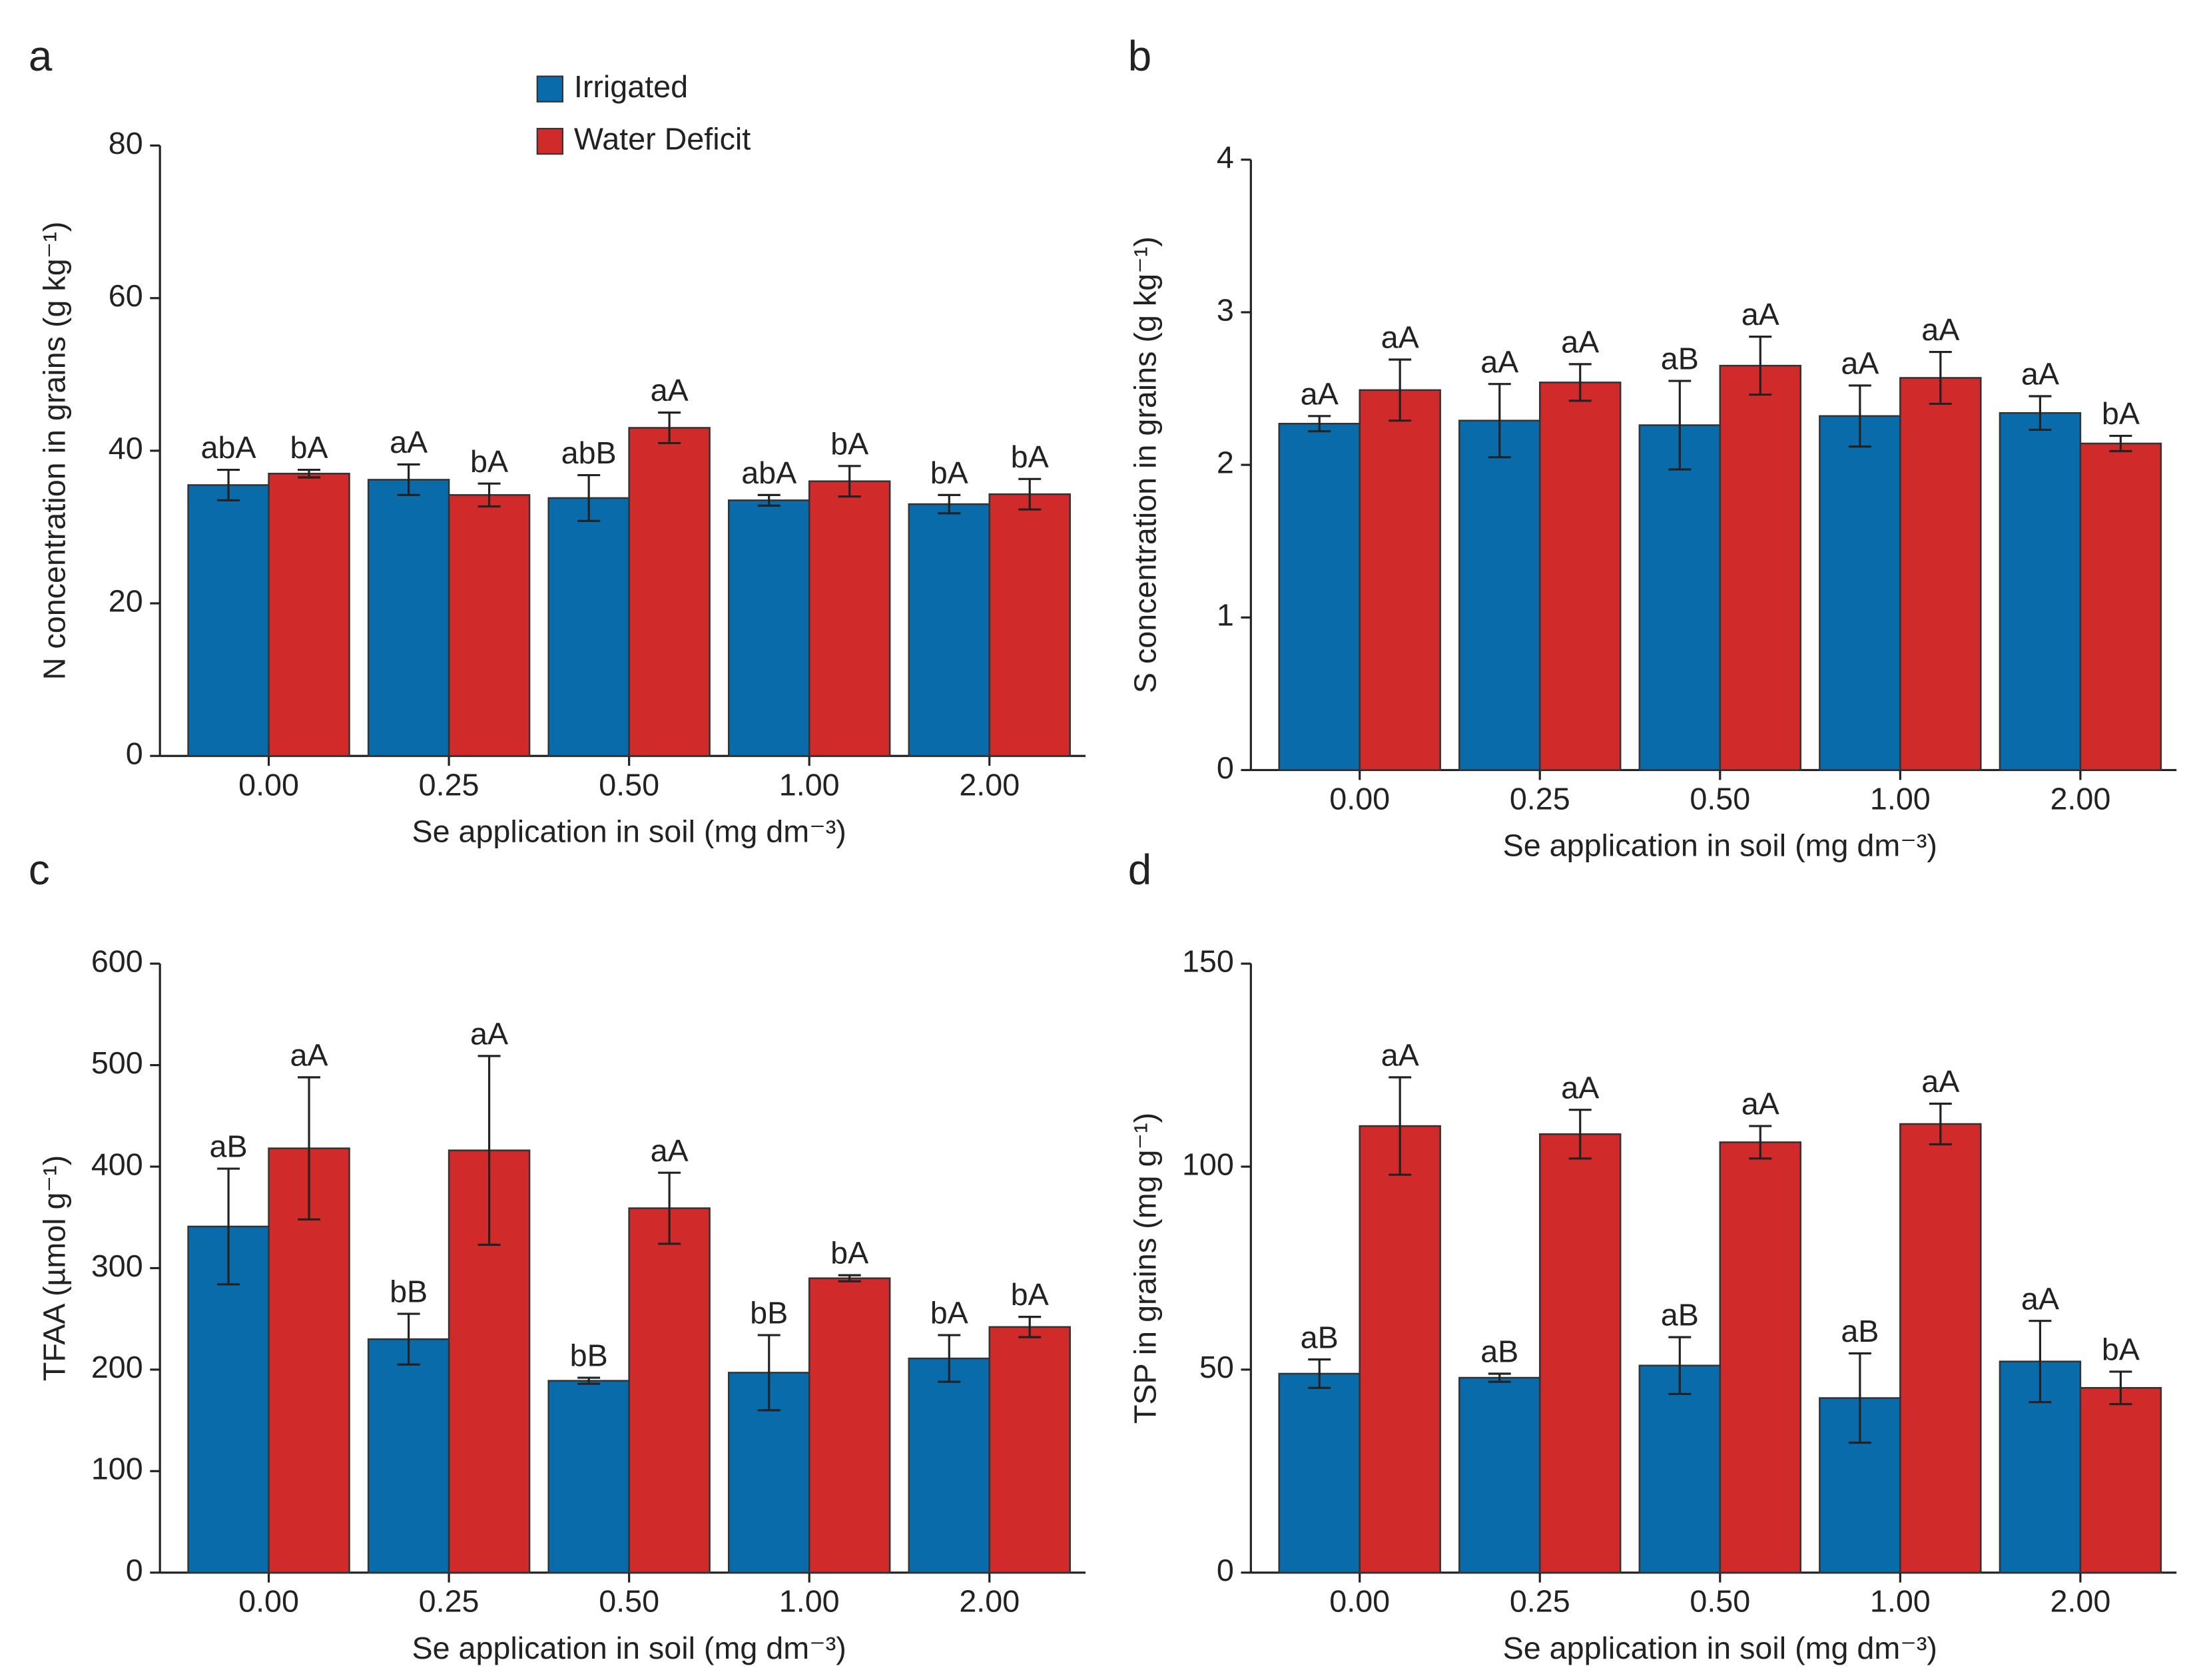 This screenshot has height=1680, width=2205. What do you see at coordinates (54, 1268) in the screenshot?
I see `y-axis-label: TFAA (µmol g⁻¹)` at bounding box center [54, 1268].